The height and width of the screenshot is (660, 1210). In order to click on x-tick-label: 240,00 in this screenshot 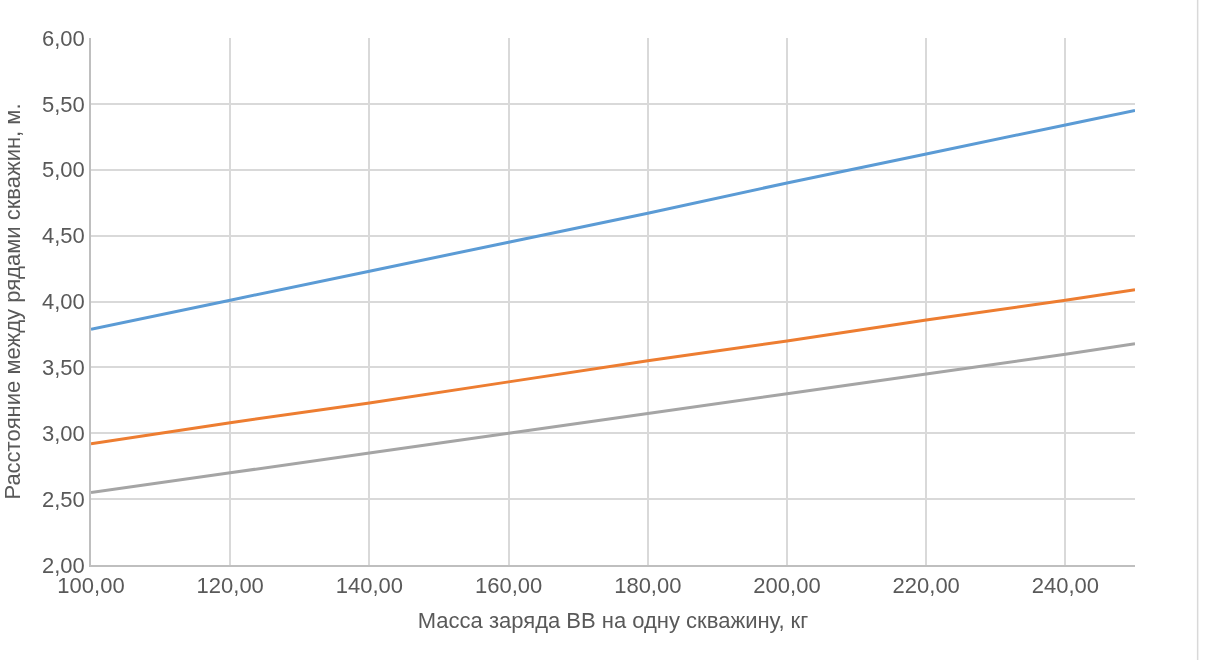, I will do `click(1065, 586)`.